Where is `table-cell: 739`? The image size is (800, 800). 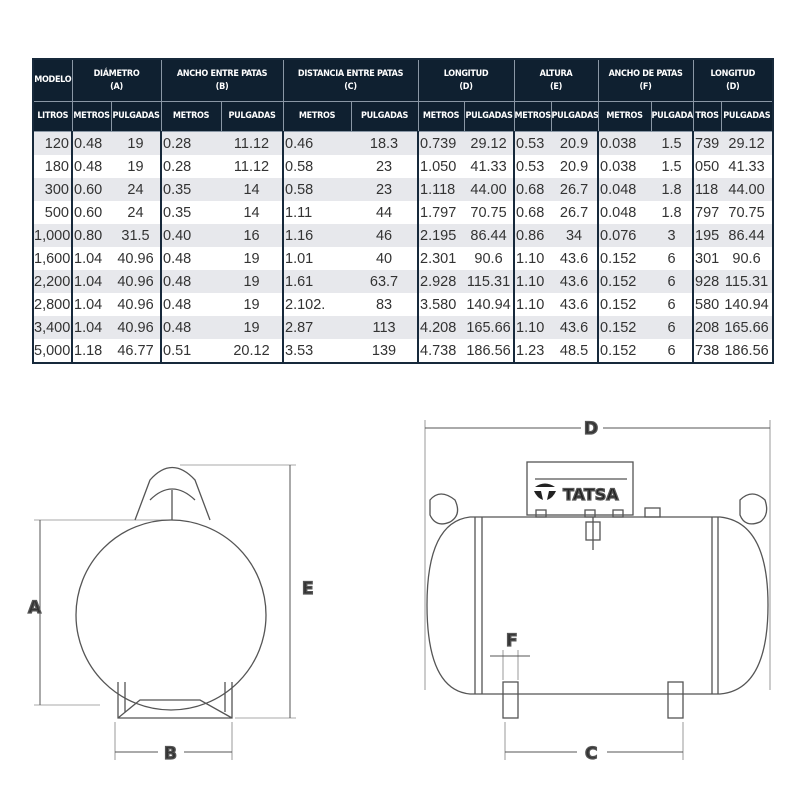 table-cell: 739 is located at coordinates (707, 143).